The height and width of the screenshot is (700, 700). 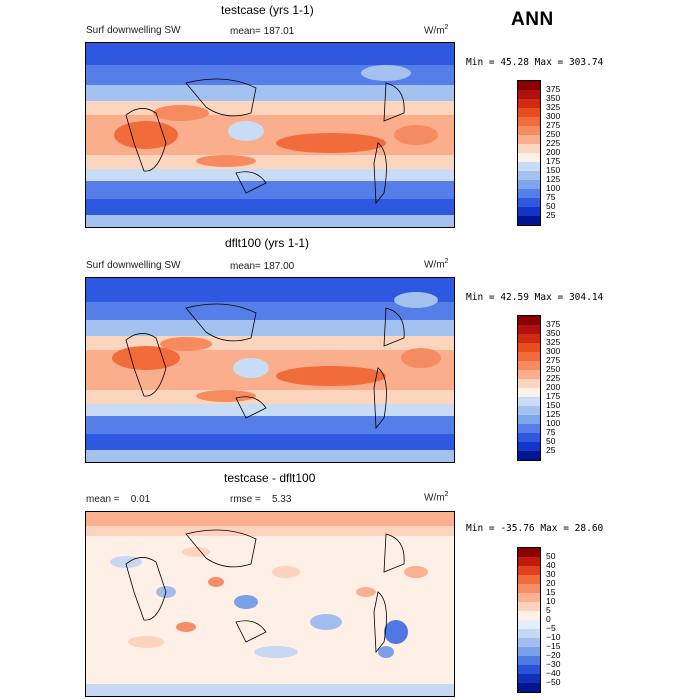 What do you see at coordinates (551, 432) in the screenshot?
I see `panel-2-cbar-label: 75` at bounding box center [551, 432].